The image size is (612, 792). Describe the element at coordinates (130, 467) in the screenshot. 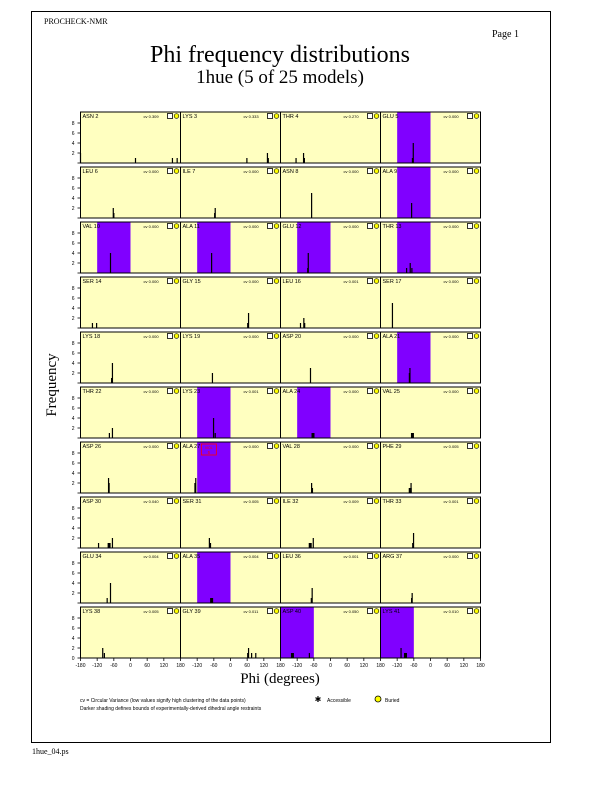

I see `residue-panel: ASP 26 cv 0.000` at that location.